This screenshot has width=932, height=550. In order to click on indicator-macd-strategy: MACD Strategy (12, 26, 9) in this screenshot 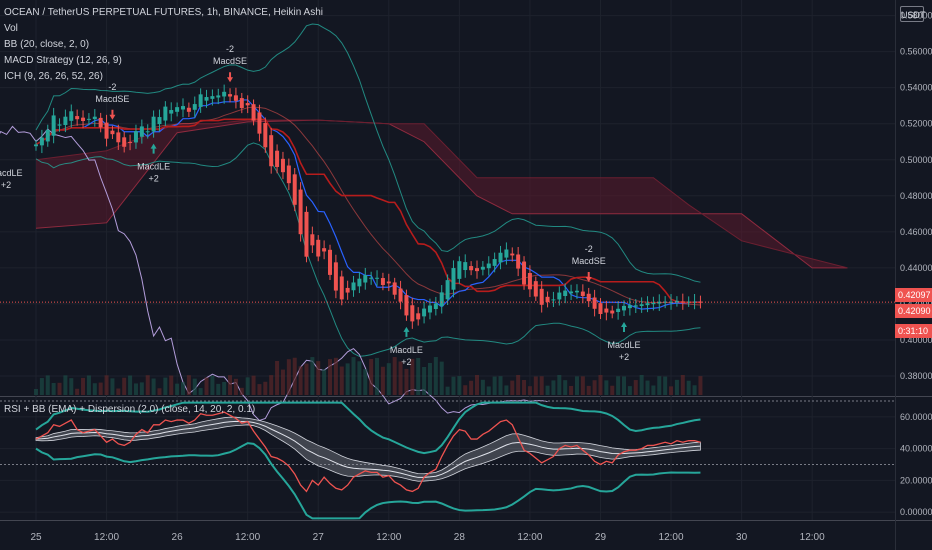, I will do `click(63, 60)`.